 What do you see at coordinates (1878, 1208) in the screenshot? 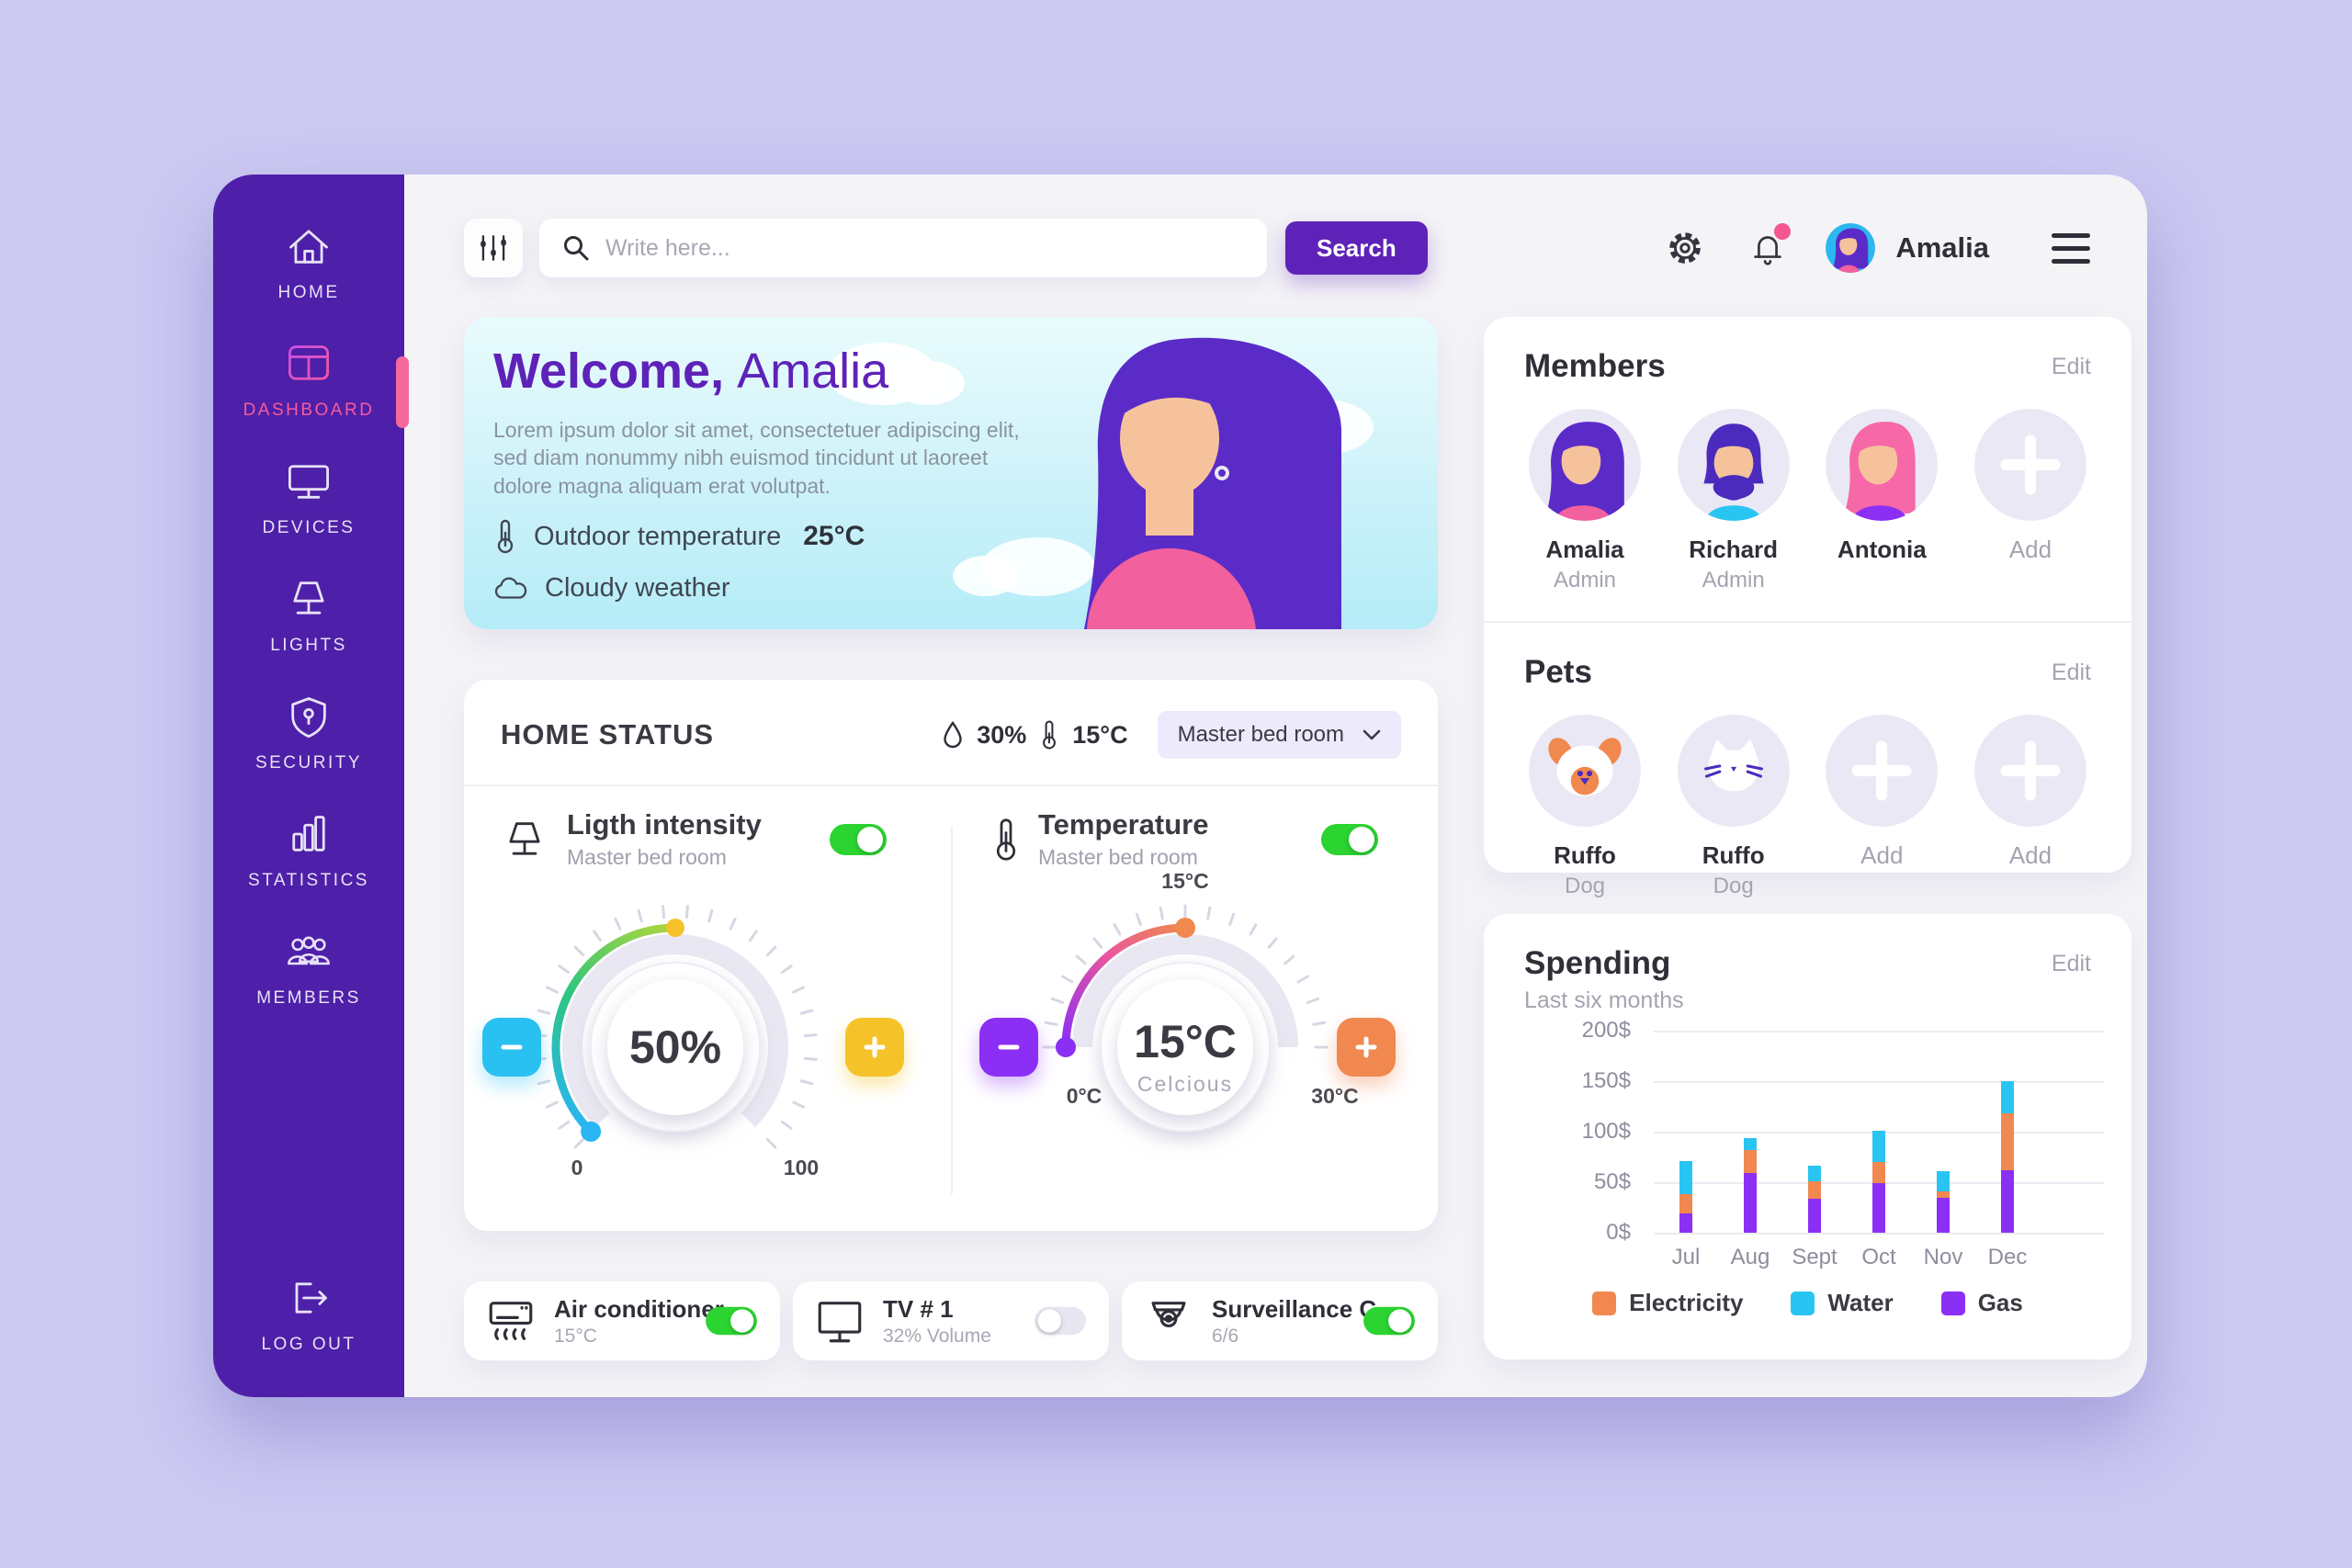
I see `bar-segment-gas` at bounding box center [1878, 1208].